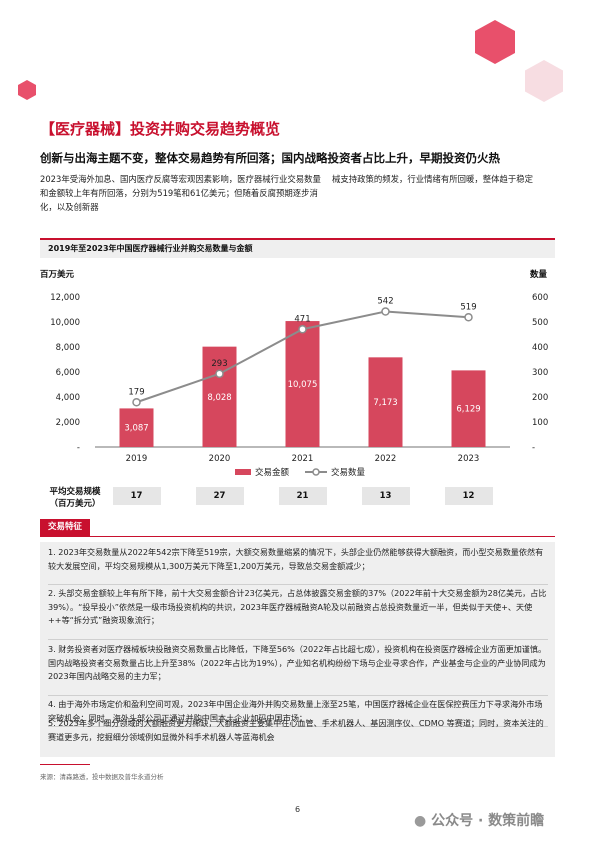 The width and height of the screenshot is (595, 842). I want to click on legend-marker-line, so click(316, 472).